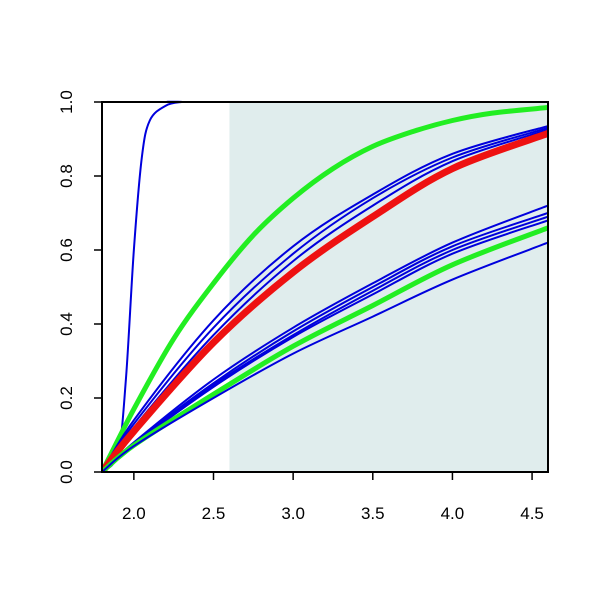  I want to click on x-tick-label: 2.0, so click(134, 513).